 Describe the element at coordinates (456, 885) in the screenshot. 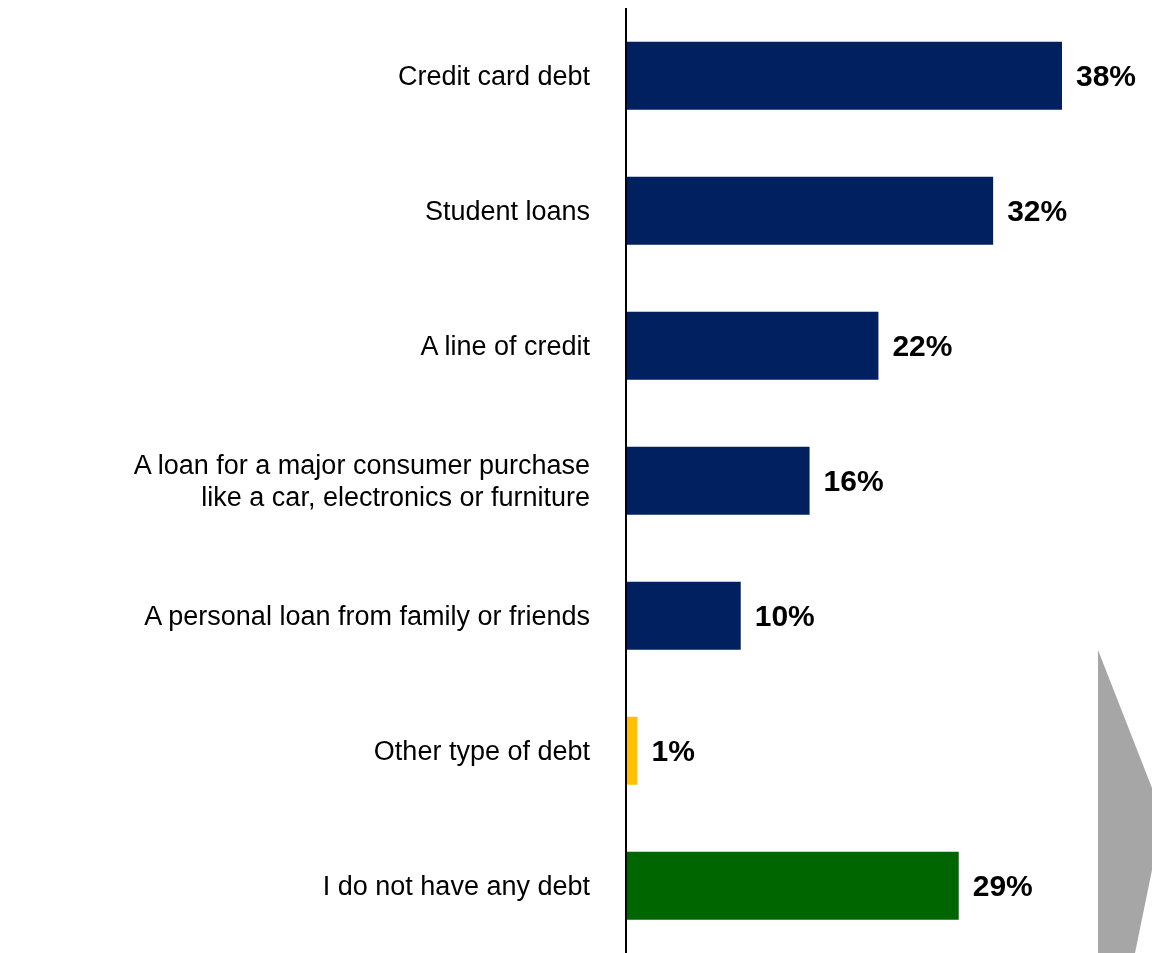

I see `y-tick-label: I do not have any debt` at that location.